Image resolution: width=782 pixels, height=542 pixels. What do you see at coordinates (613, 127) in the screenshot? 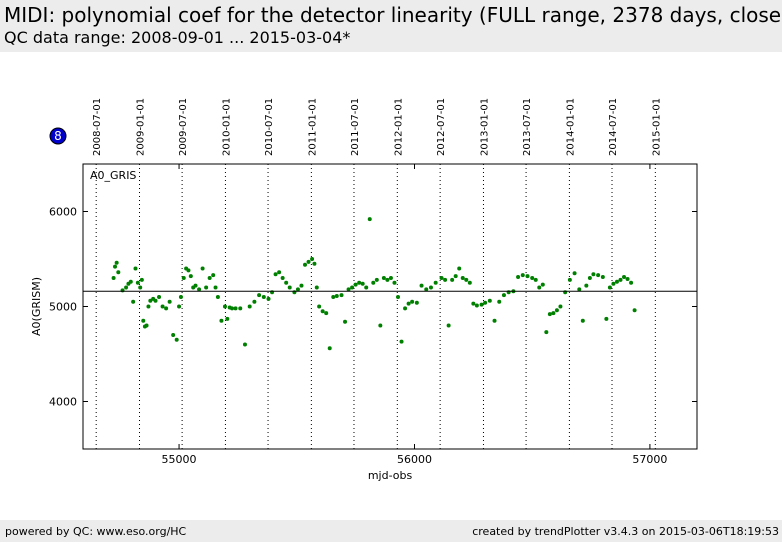
I see `date-tick-label: 2014-07-01` at bounding box center [613, 127].